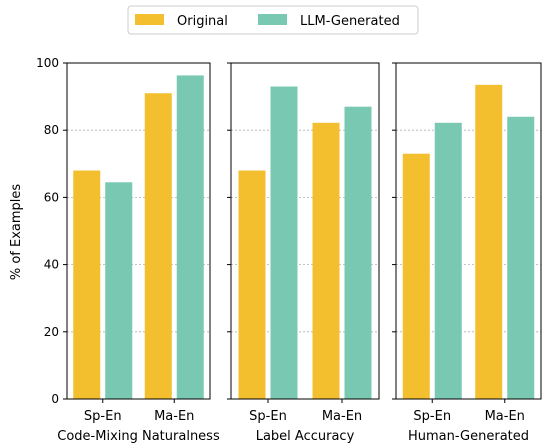  I want to click on panel-label: Code-Mixing Naturalness, so click(138, 436).